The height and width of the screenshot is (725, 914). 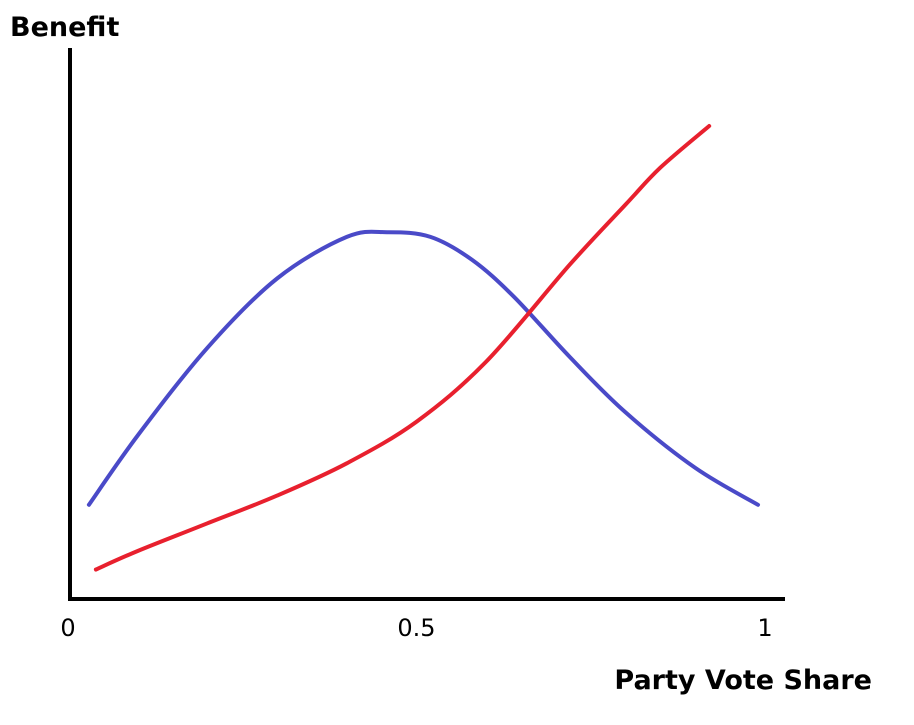 I want to click on x-axis-title: Party Vote Share, so click(x=743, y=680).